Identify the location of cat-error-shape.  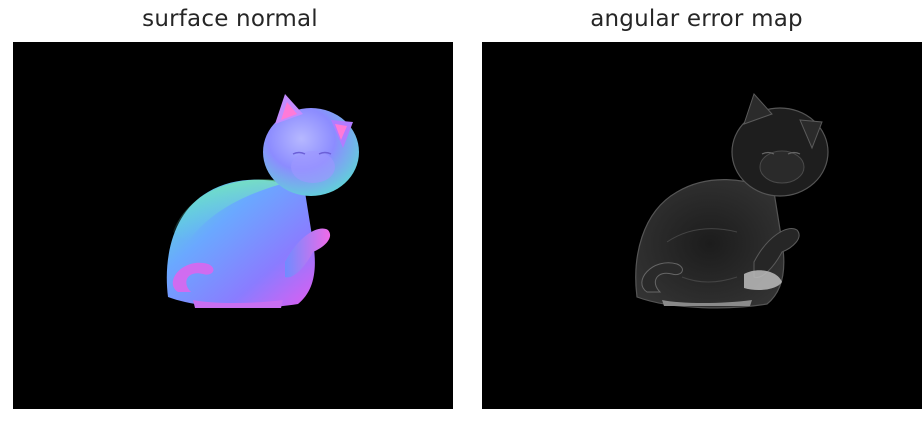
(732, 201).